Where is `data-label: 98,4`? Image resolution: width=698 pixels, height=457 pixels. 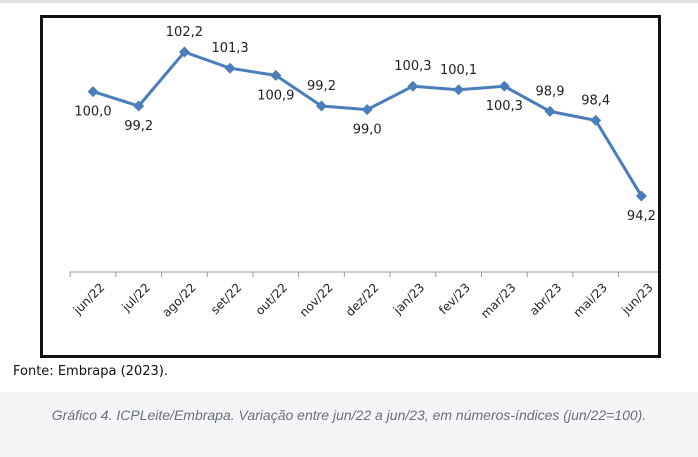
data-label: 98,4 is located at coordinates (595, 100).